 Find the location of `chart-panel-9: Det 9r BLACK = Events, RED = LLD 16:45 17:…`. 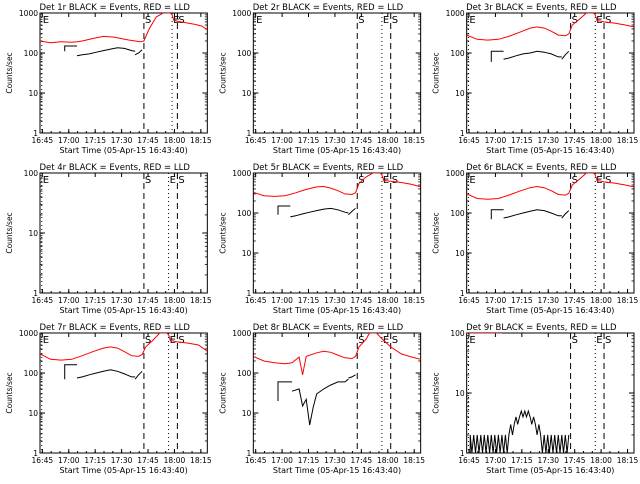

chart-panel-9: Det 9r BLACK = Events, RED = LLD 16:45 17:… is located at coordinates (535, 399).